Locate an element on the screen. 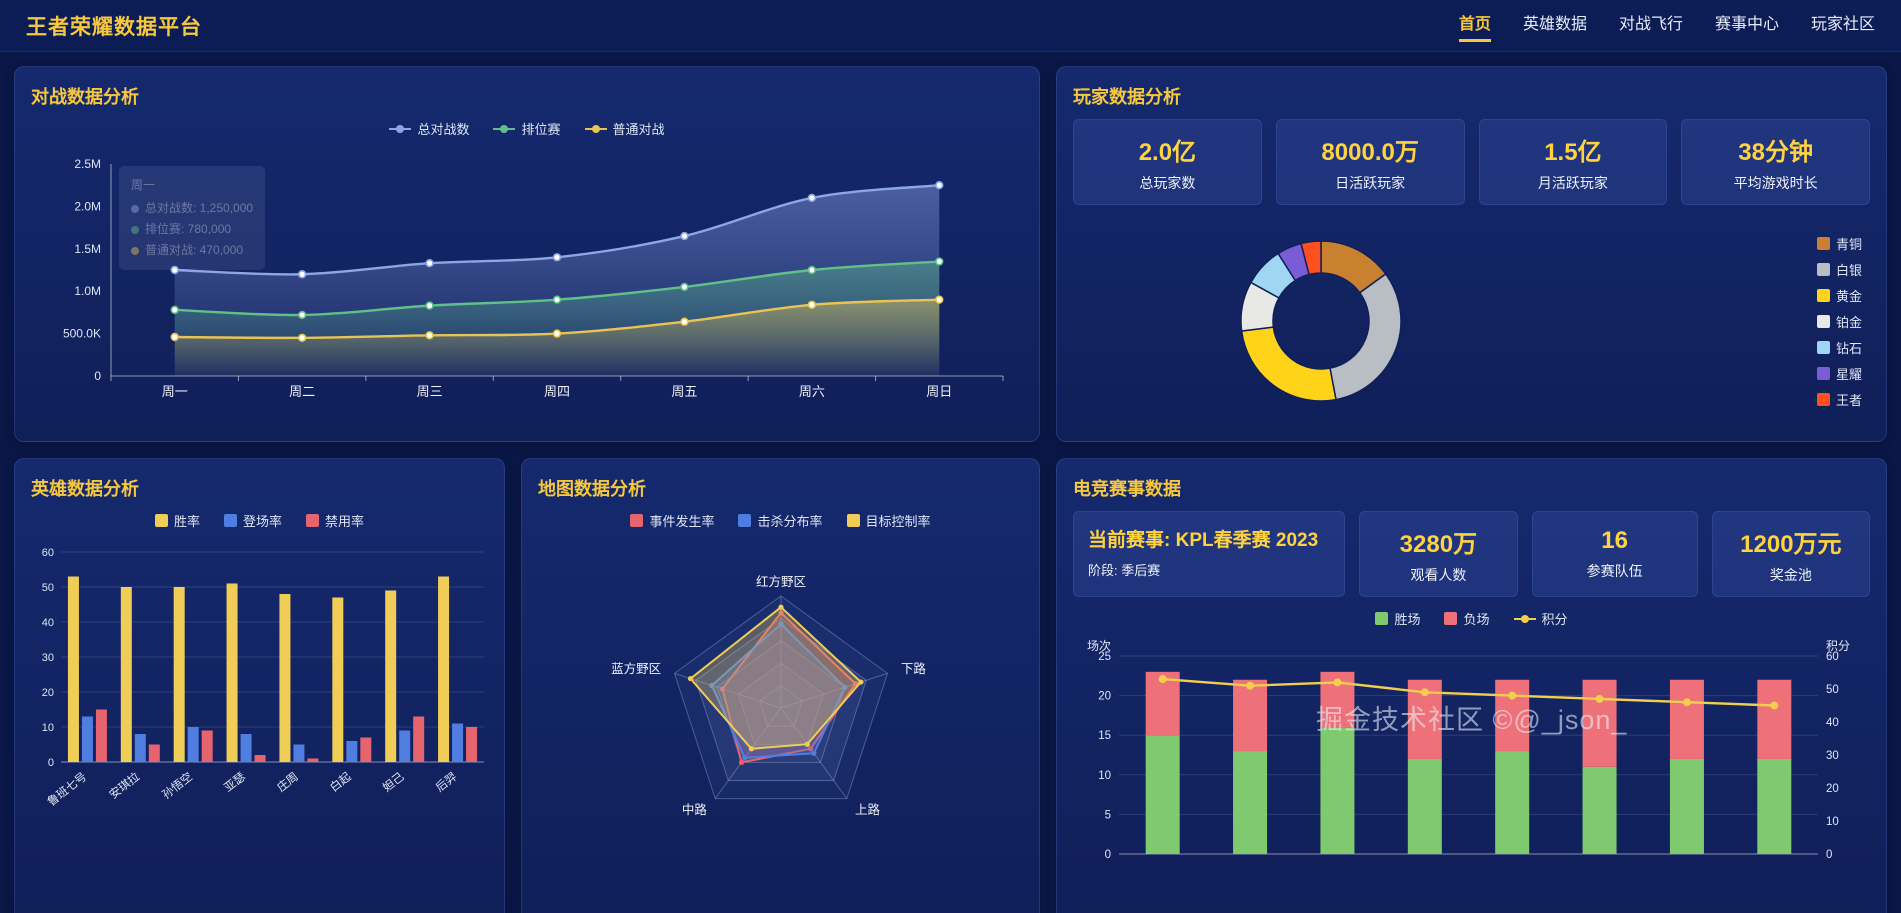 This screenshot has height=913, width=1901. legend-label: 登场率 is located at coordinates (262, 521).